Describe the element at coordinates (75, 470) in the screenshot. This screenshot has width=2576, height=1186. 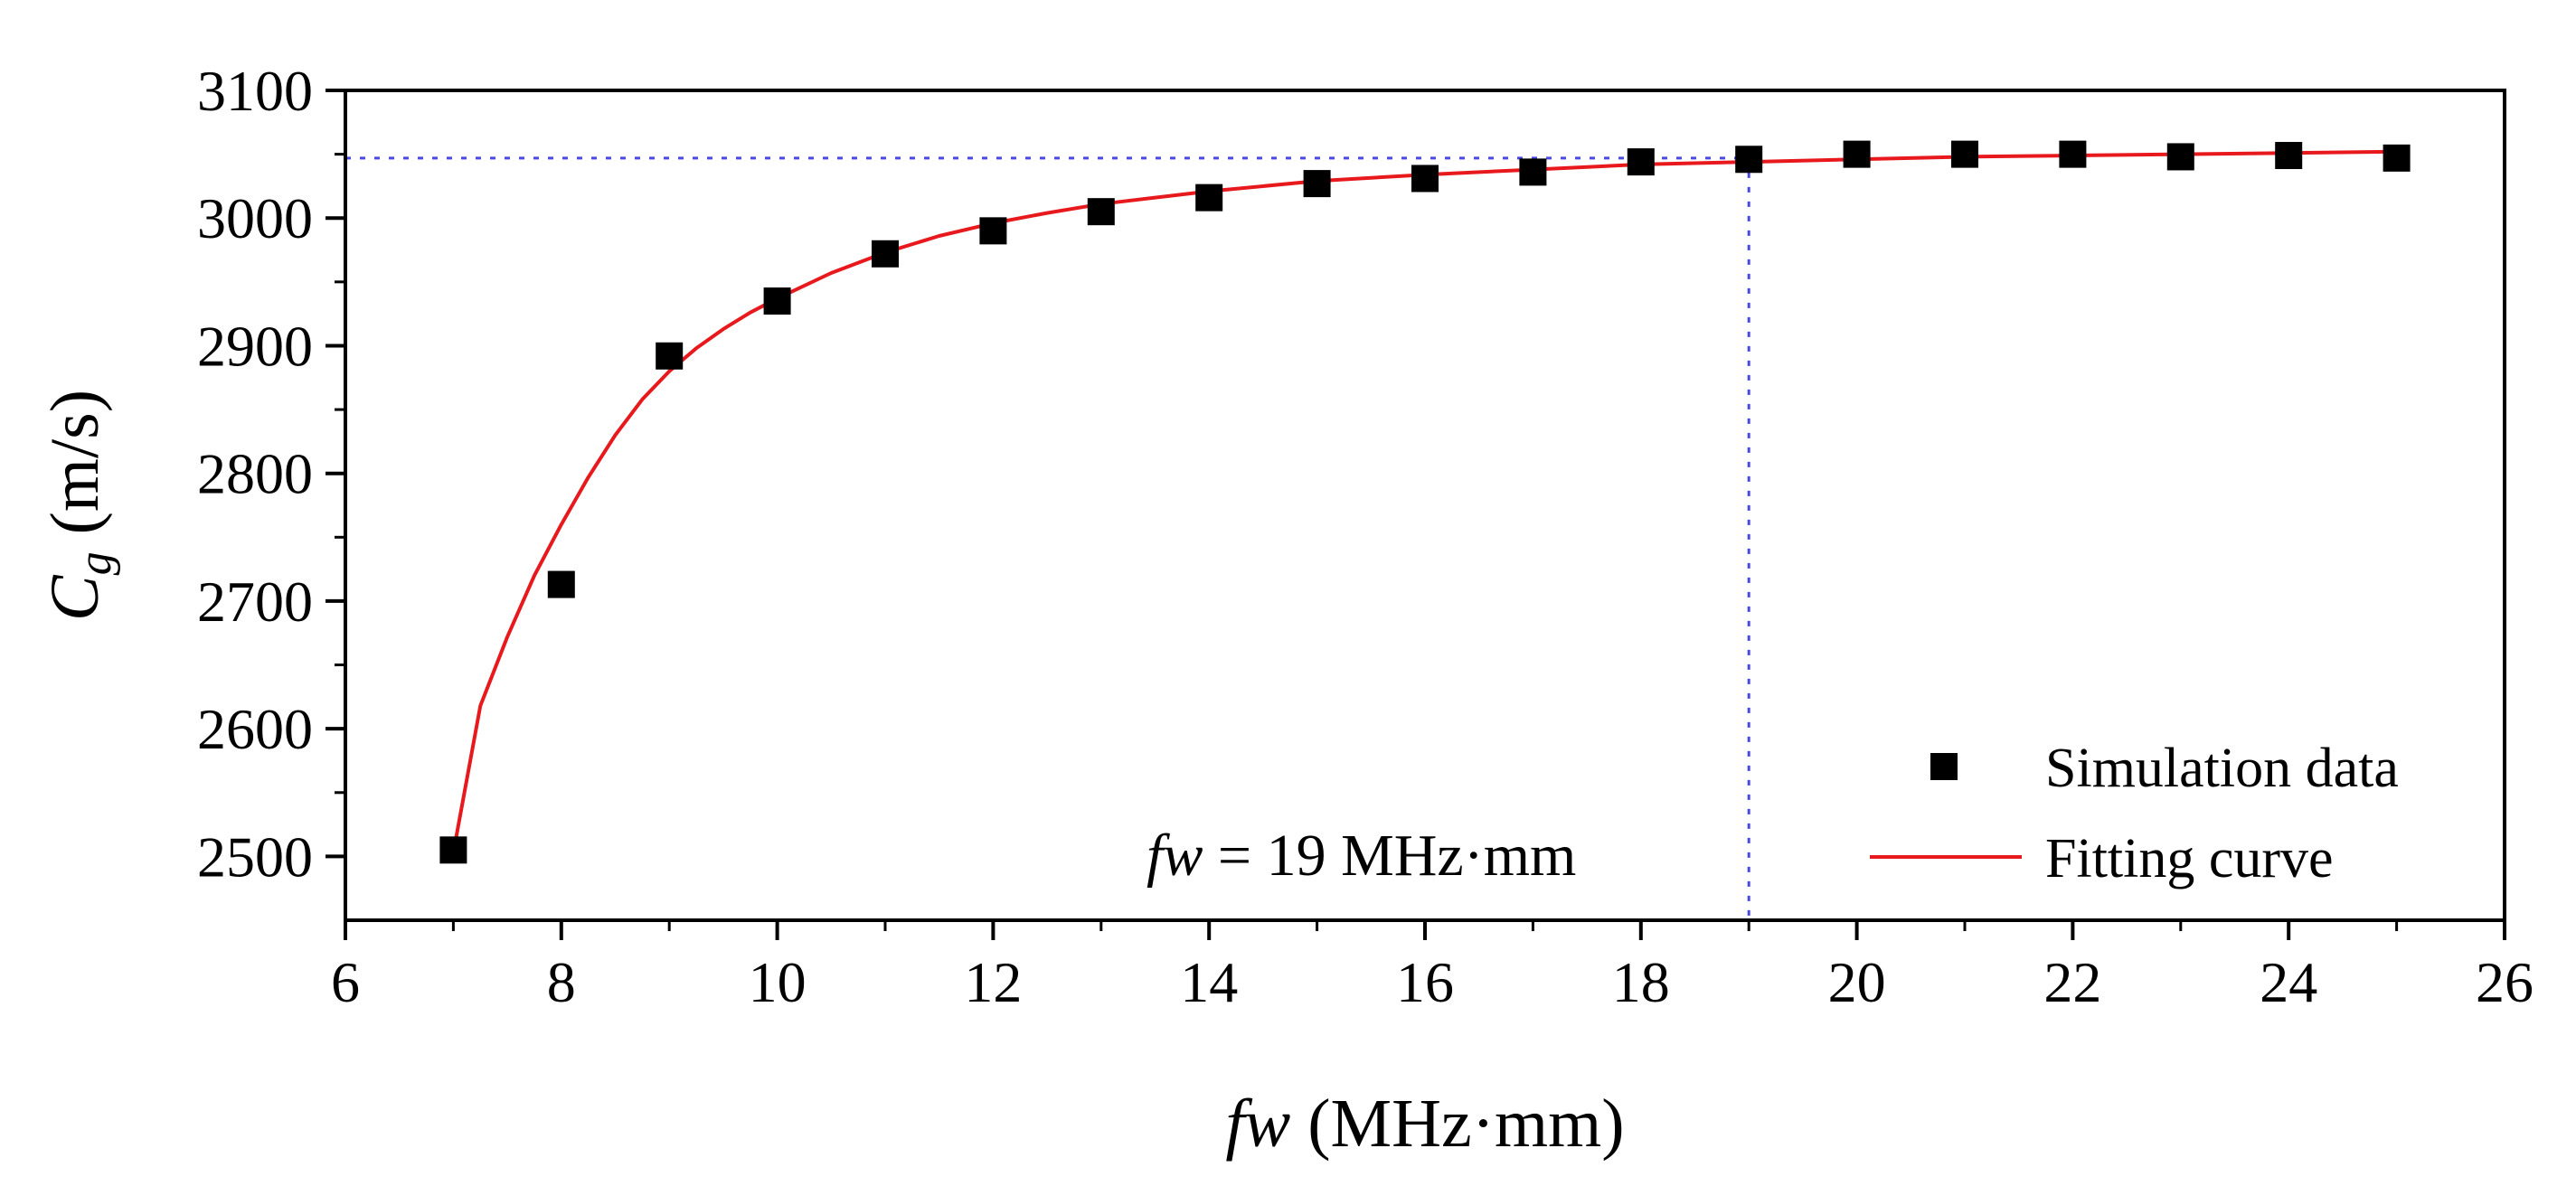
I see `y-axis-units: (m/s)` at that location.